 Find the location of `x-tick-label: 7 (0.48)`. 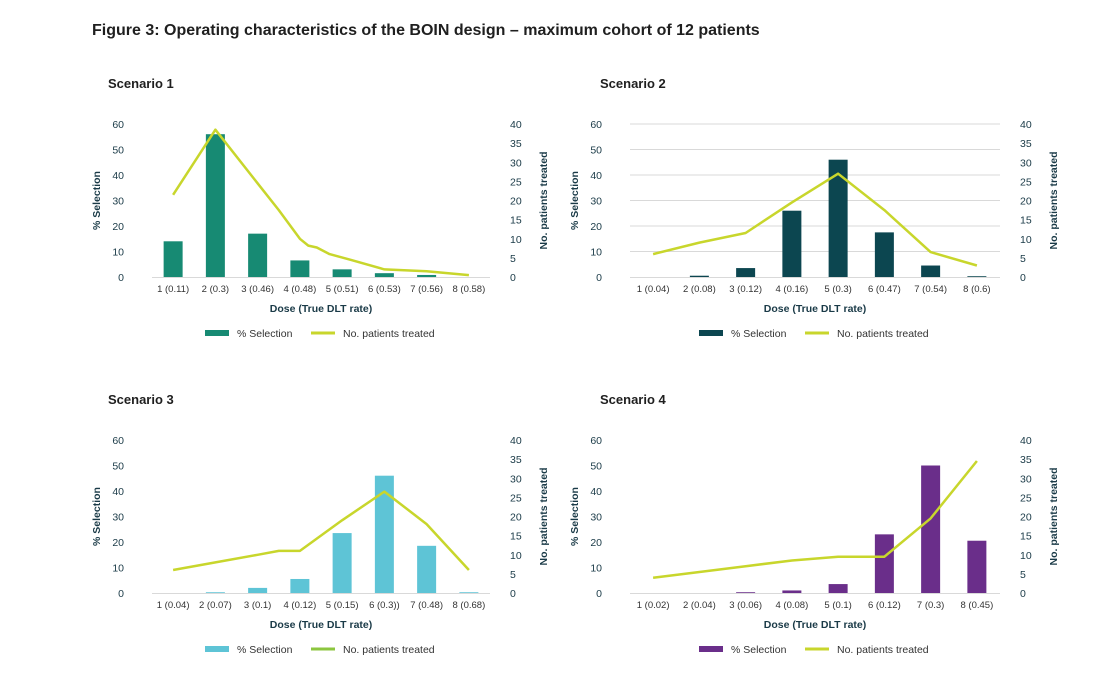

x-tick-label: 7 (0.48) is located at coordinates (426, 605).